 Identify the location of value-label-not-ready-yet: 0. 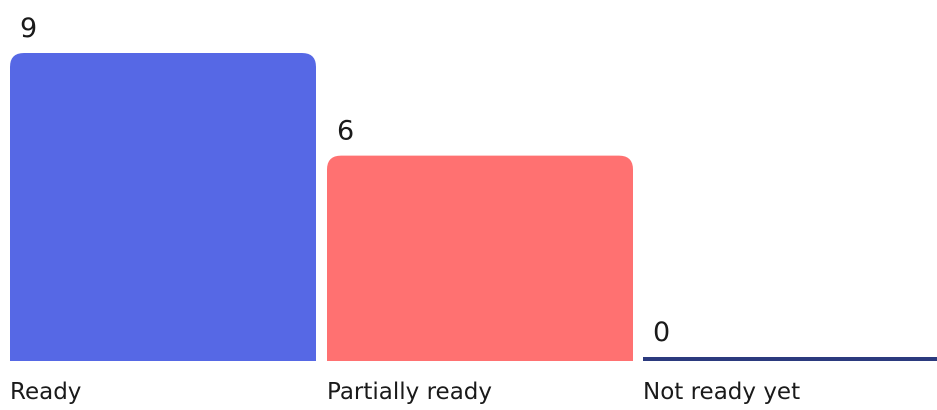
(661, 332).